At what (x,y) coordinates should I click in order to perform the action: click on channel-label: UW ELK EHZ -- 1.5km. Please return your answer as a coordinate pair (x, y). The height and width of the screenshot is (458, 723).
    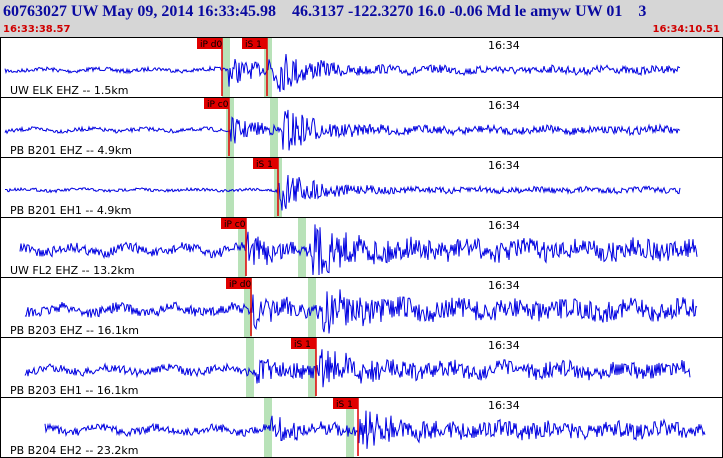
    Looking at the image, I should click on (69, 90).